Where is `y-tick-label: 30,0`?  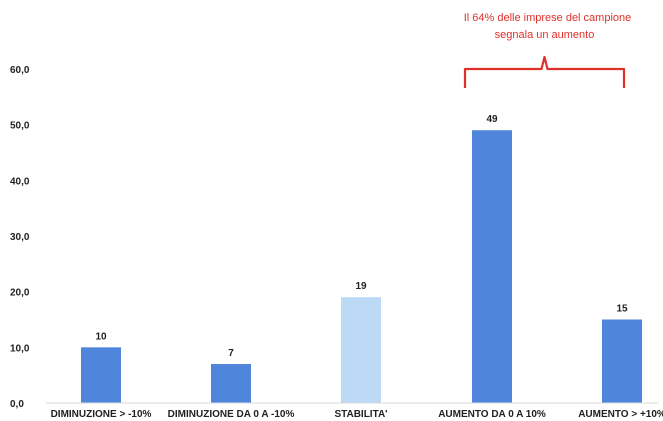 y-tick-label: 30,0 is located at coordinates (20, 237).